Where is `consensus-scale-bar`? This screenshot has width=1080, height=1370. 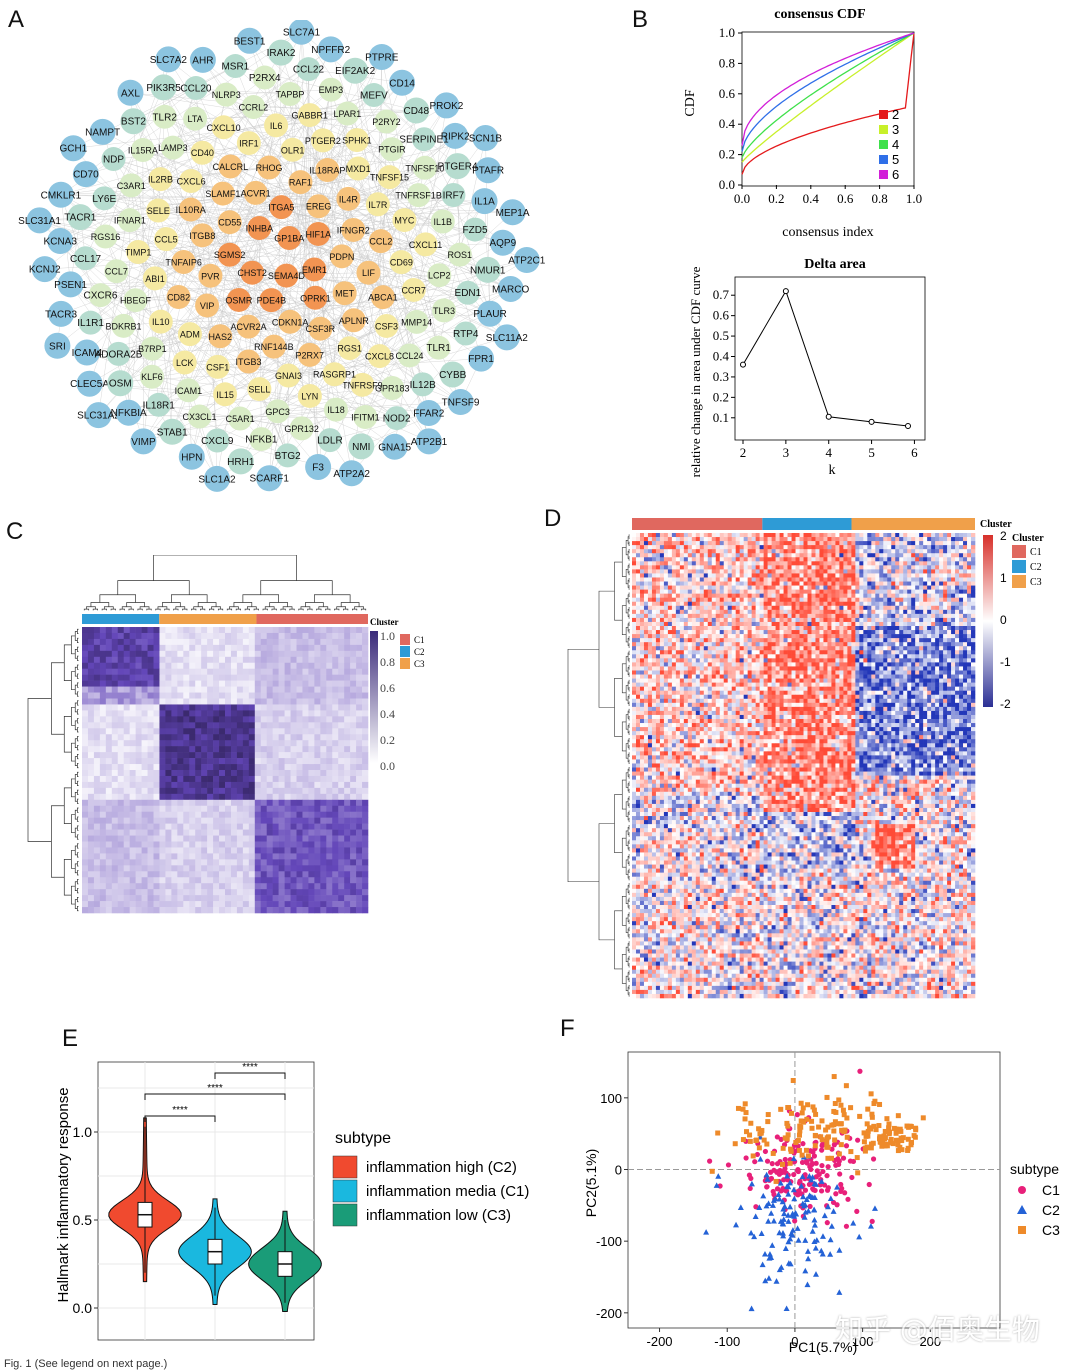
consensus-scale-bar is located at coordinates (374, 697).